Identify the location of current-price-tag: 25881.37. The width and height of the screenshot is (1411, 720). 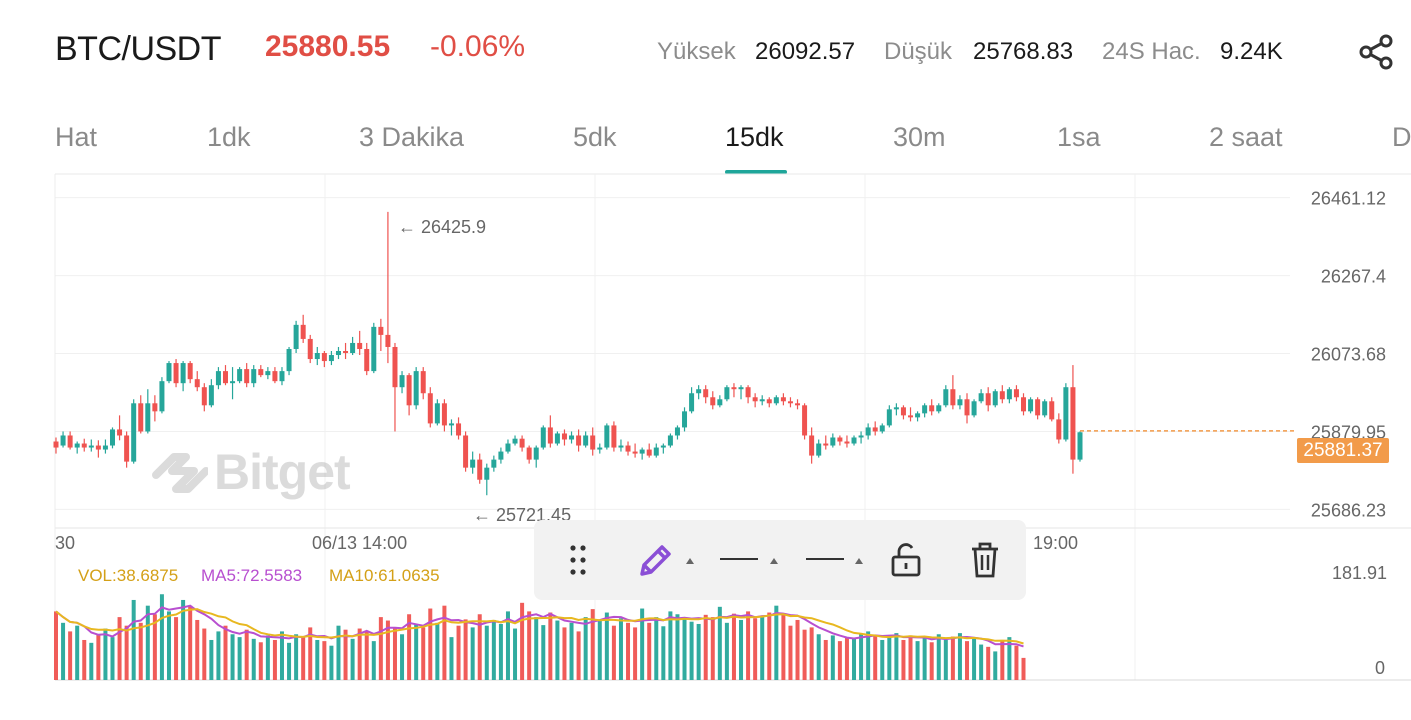
(1343, 450).